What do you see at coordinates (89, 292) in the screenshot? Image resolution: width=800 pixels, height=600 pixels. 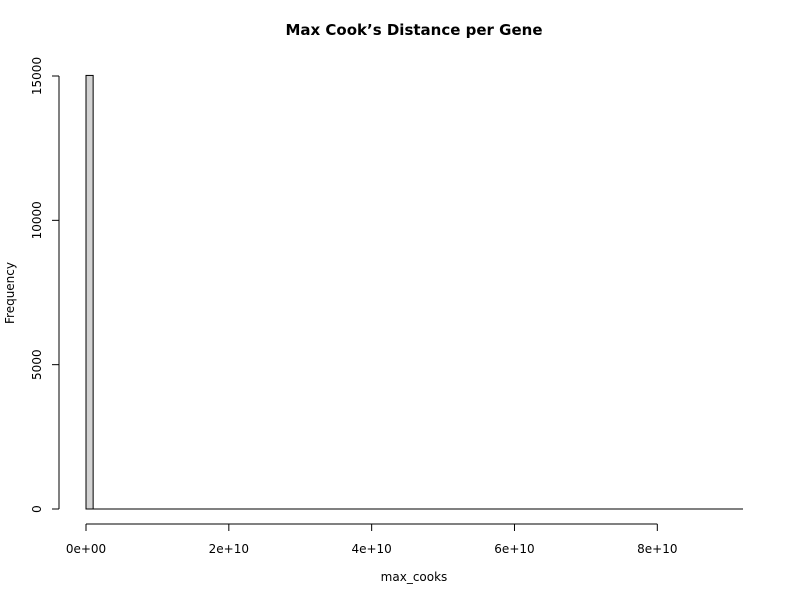 I see `histogram-bar` at bounding box center [89, 292].